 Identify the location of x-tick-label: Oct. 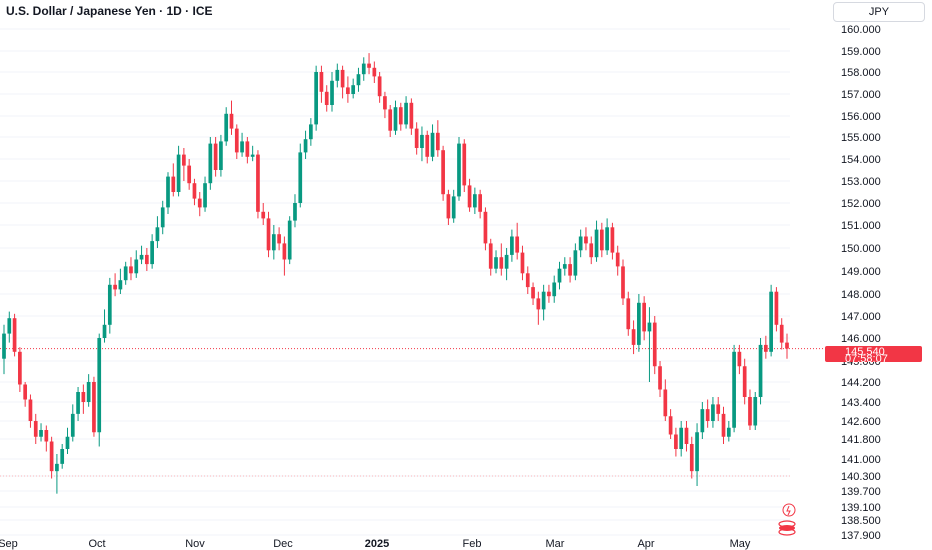
(96, 544).